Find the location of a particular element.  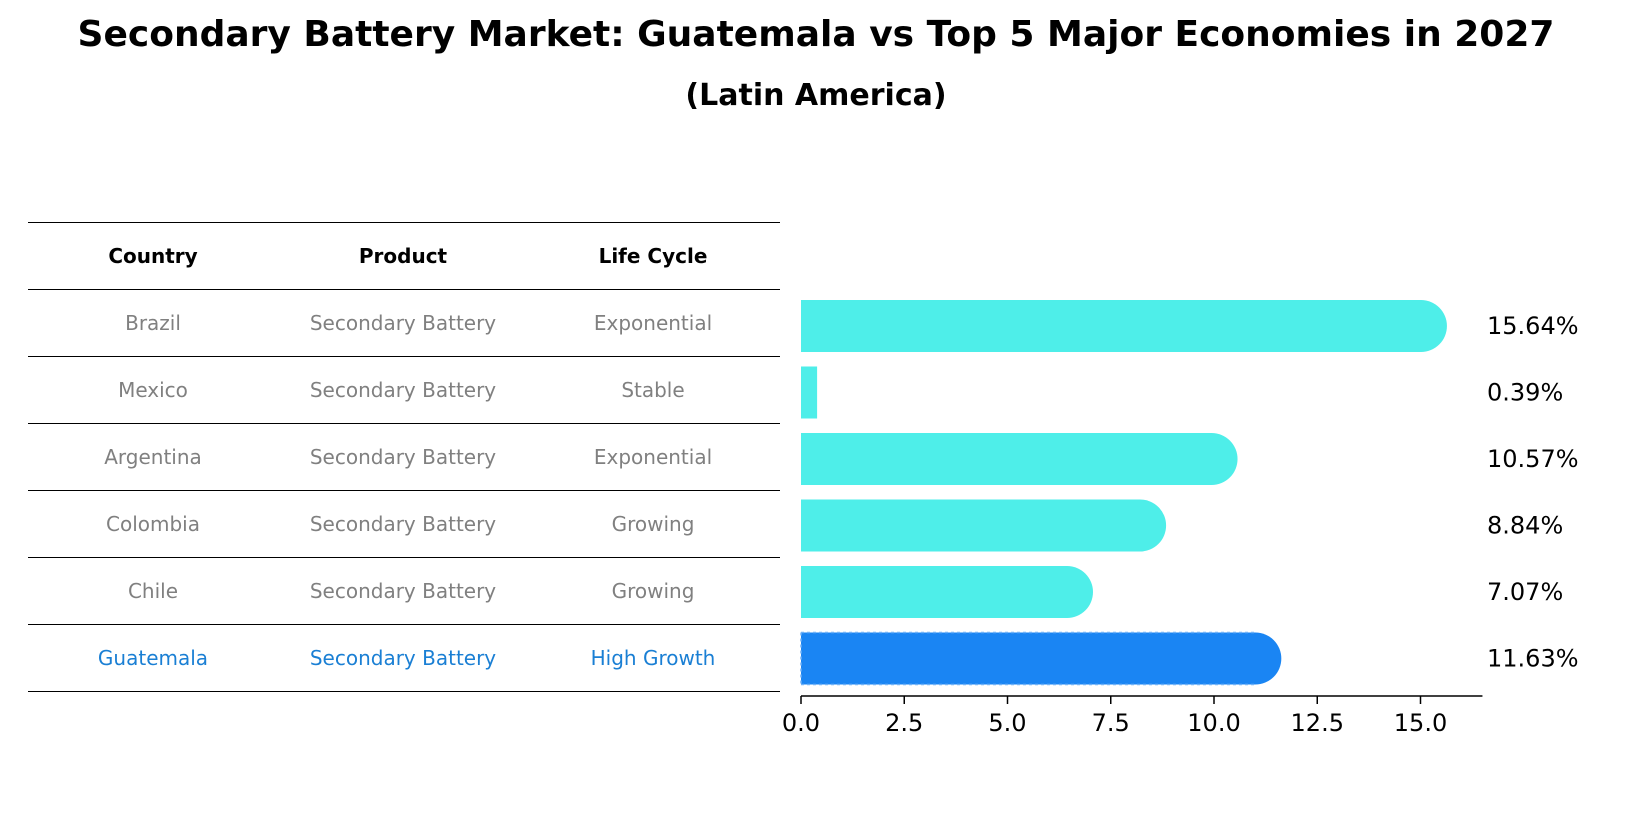

table-row: Mexico Secondary Battery Stable is located at coordinates (404, 389).